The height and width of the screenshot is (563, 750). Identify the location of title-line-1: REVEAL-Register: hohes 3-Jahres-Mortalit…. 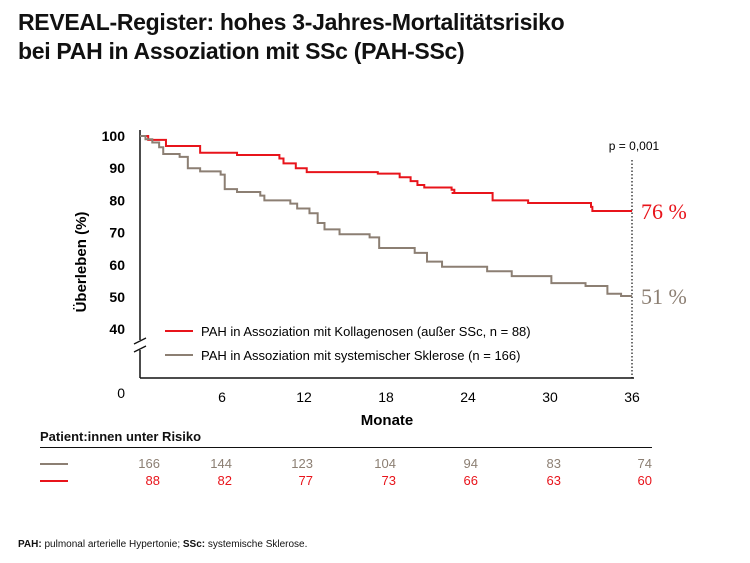
(291, 22).